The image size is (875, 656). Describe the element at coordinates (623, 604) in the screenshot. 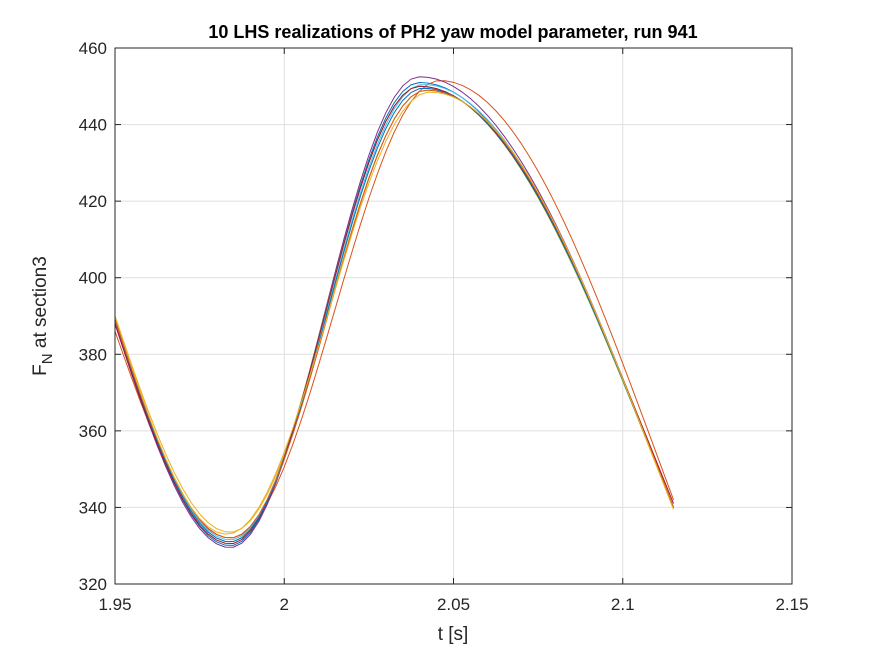

I see `x-tick-label: 2.1` at that location.